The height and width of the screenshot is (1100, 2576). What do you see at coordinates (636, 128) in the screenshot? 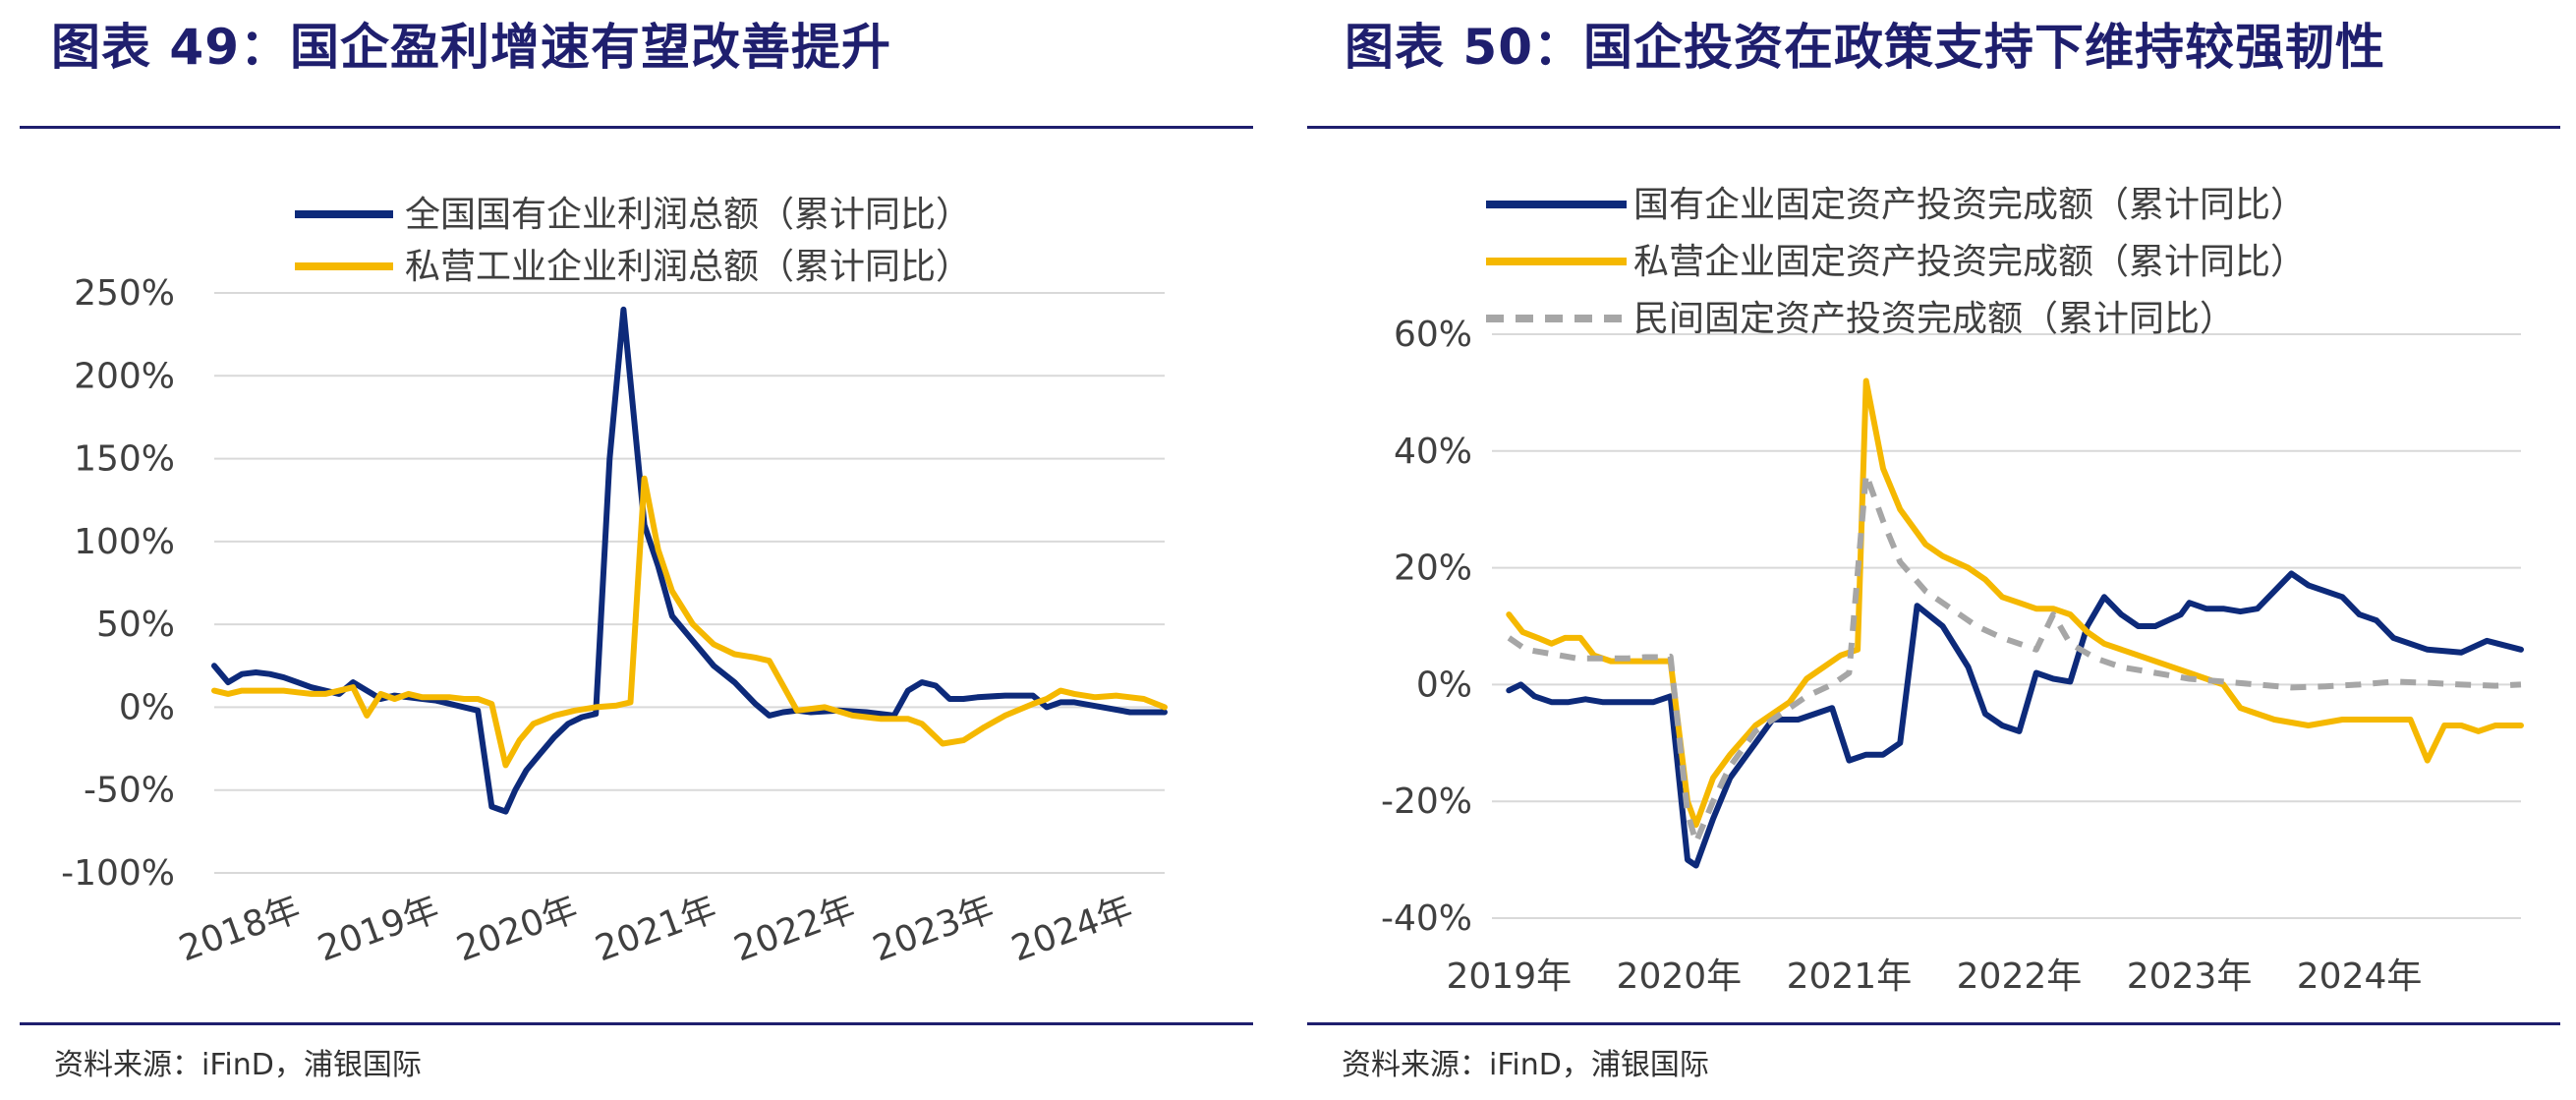
I see `left-title-divider` at bounding box center [636, 128].